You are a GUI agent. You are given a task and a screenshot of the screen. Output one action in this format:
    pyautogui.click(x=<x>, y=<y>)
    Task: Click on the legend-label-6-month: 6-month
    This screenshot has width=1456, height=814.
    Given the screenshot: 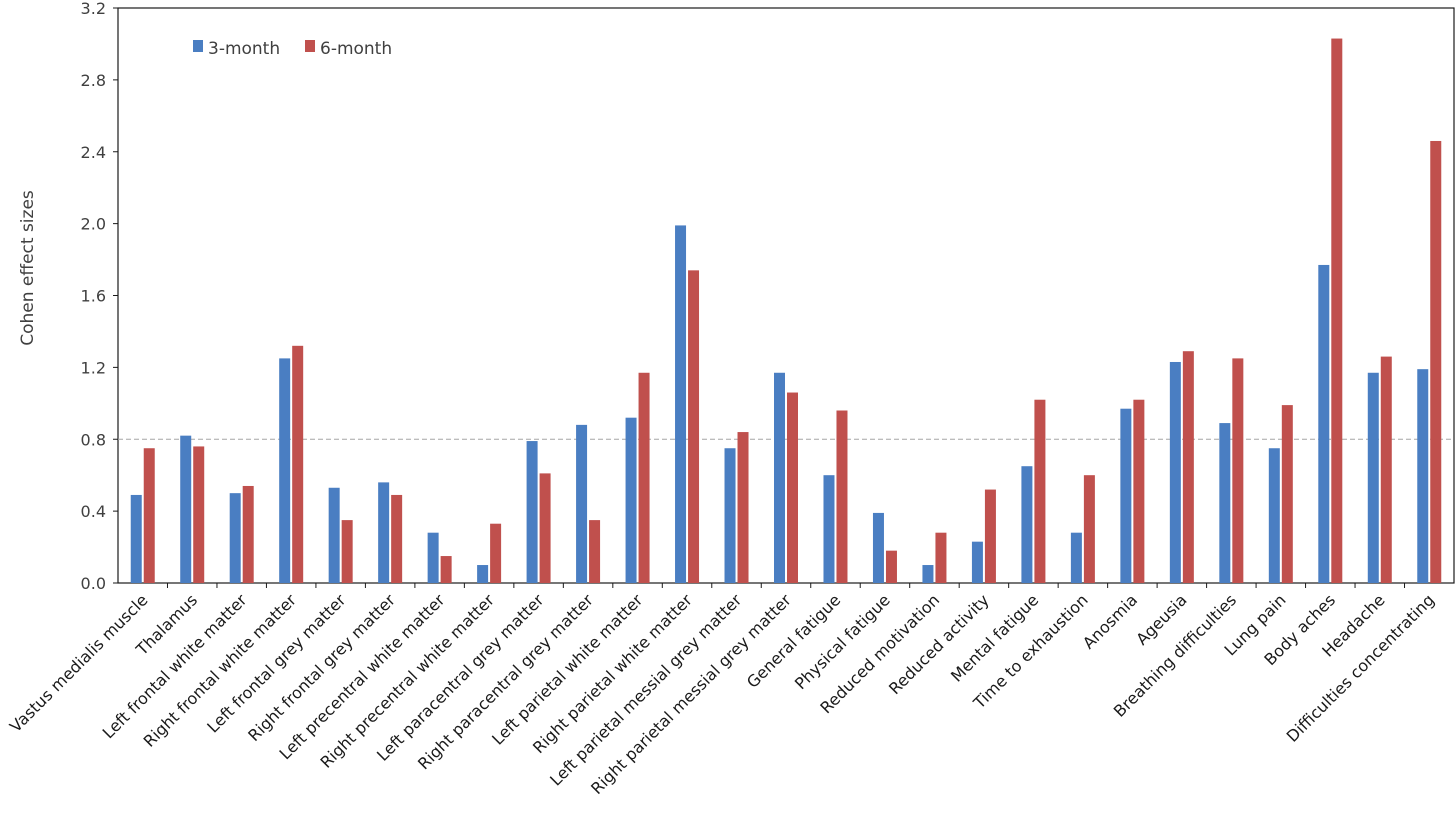 What is the action you would take?
    pyautogui.click(x=356, y=49)
    